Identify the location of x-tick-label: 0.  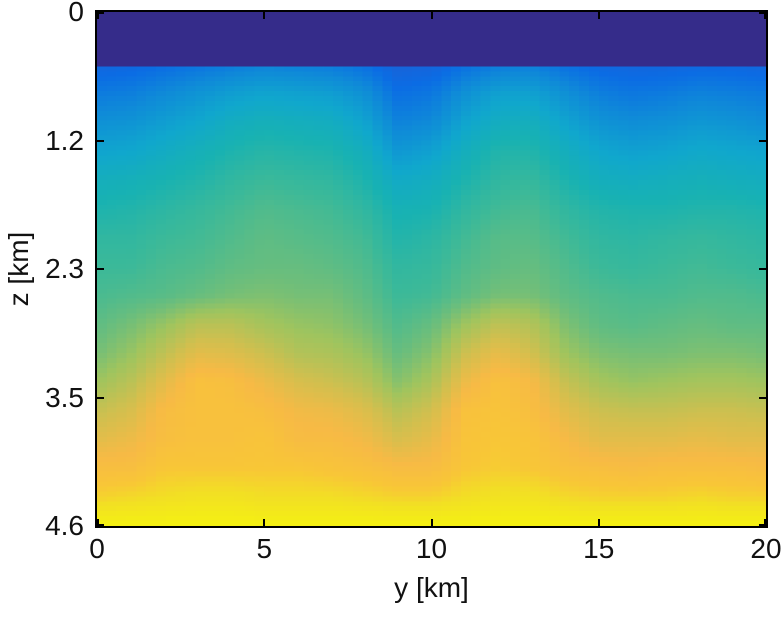
(97, 548).